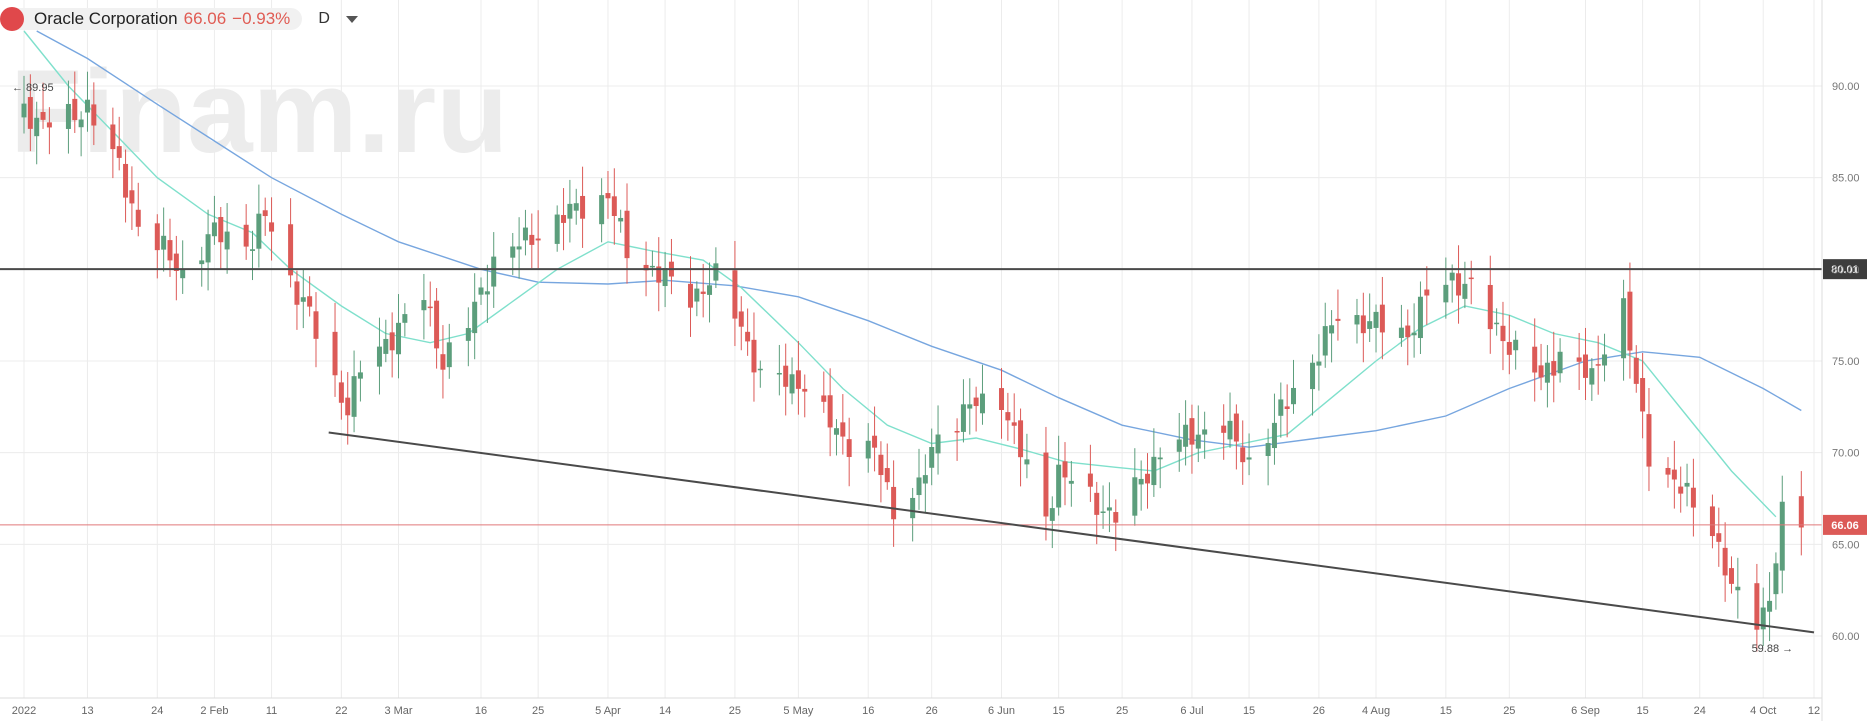  Describe the element at coordinates (1191, 711) in the screenshot. I see `x-tick-label: 6 Jul` at that location.